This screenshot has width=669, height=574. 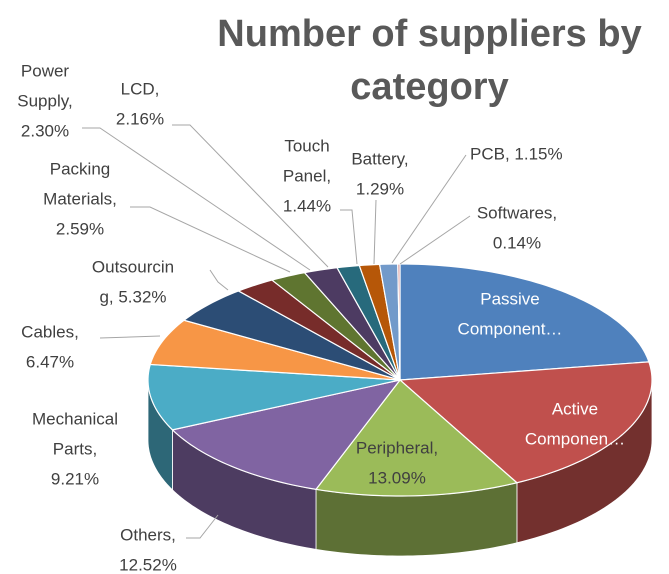 What do you see at coordinates (50, 331) in the screenshot?
I see `data-label: Cables,` at bounding box center [50, 331].